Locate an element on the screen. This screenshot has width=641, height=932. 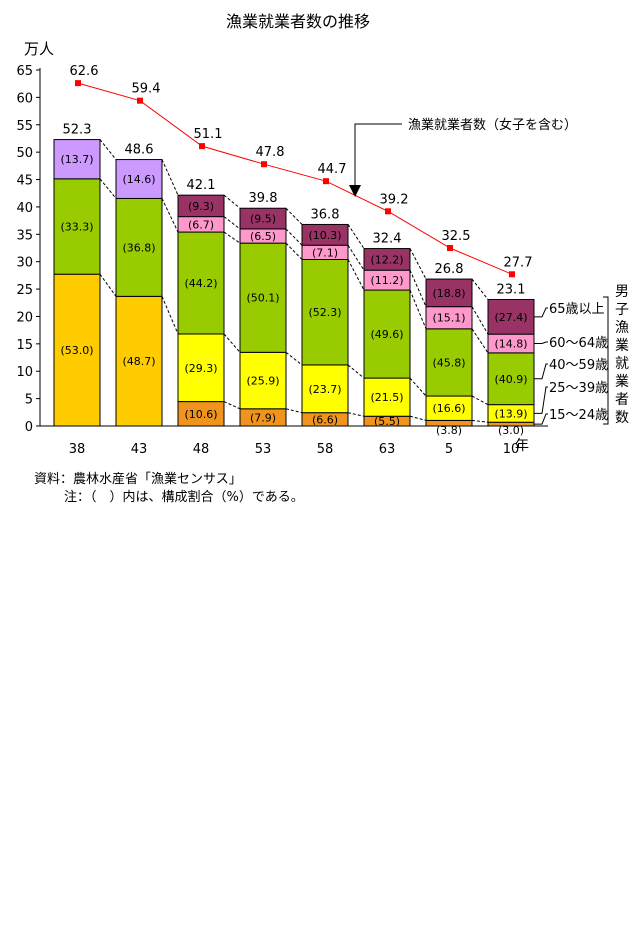
y-tick-label: 5 is located at coordinates (29, 400).